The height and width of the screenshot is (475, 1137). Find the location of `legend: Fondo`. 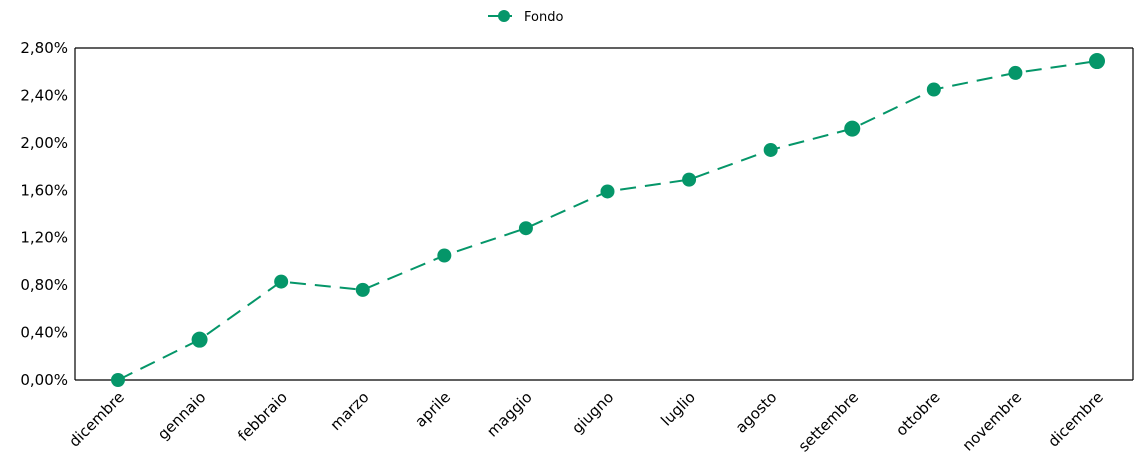

legend: Fondo is located at coordinates (525, 17).